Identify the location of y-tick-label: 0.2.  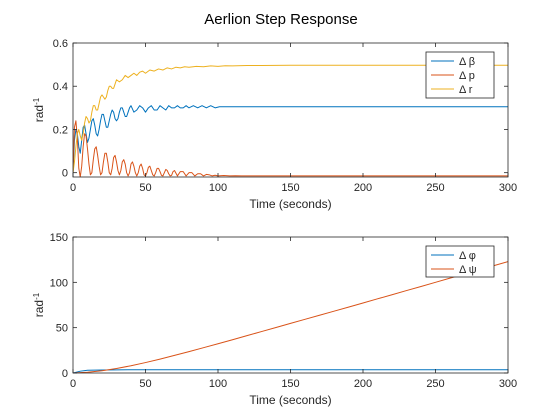
(60, 130).